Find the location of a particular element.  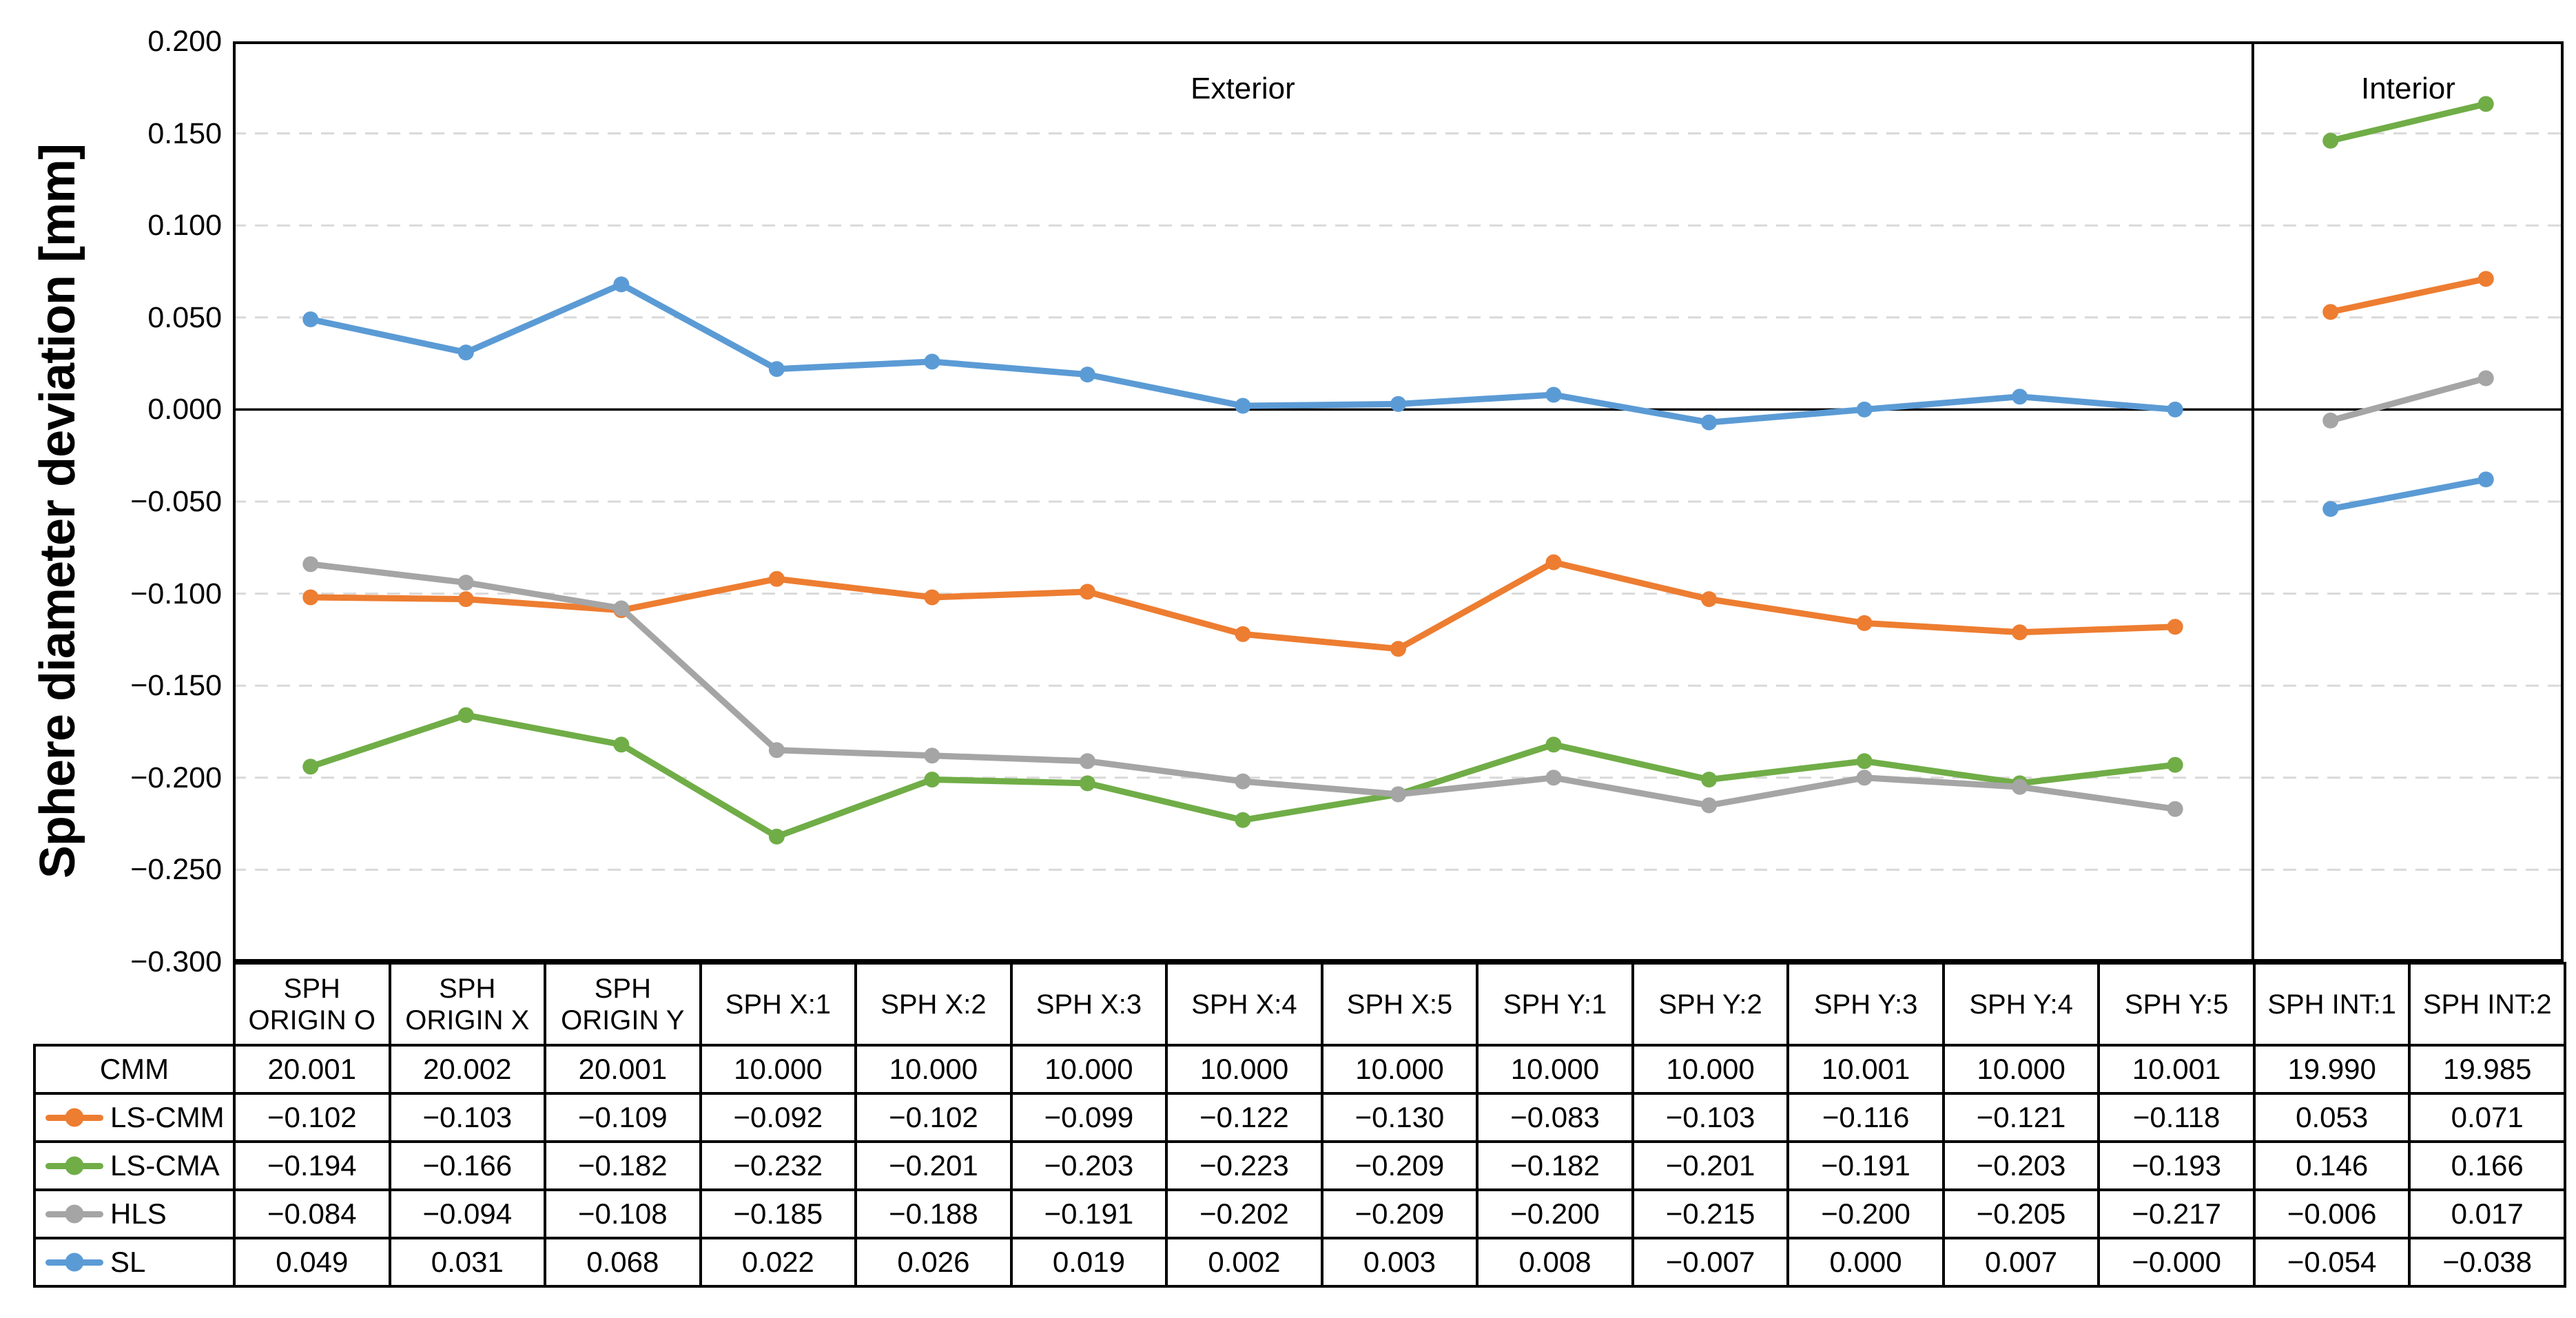

table-cell: 0.053 is located at coordinates (2331, 1117).